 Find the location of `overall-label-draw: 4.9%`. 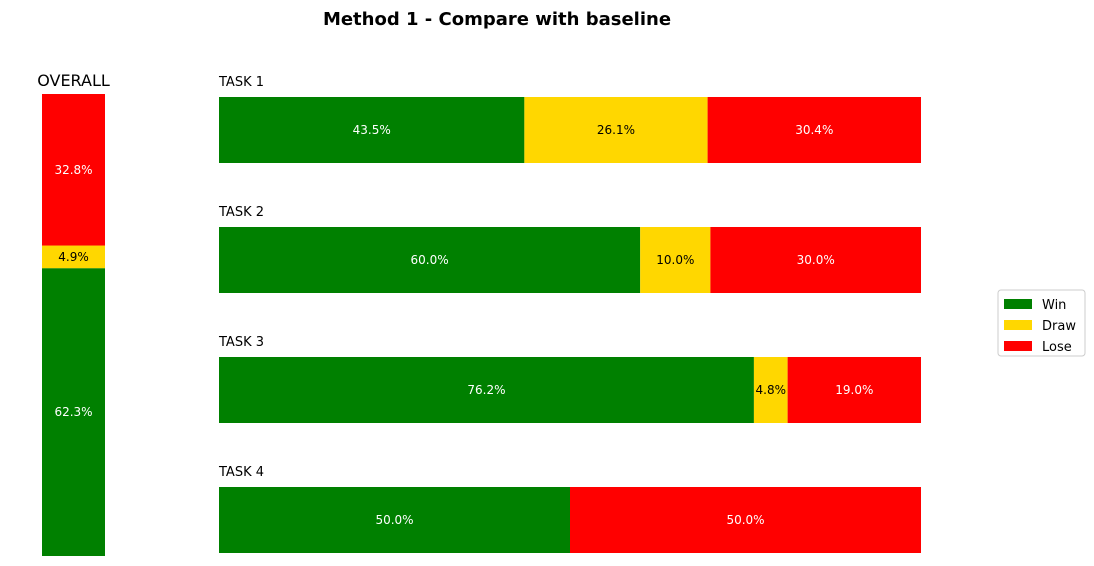

overall-label-draw: 4.9% is located at coordinates (73, 257).